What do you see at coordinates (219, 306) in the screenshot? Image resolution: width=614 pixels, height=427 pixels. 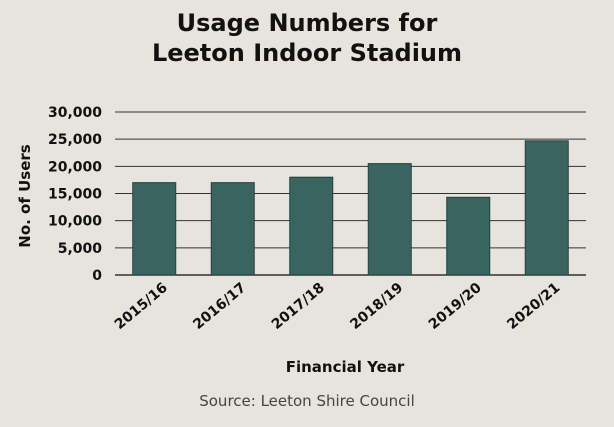 I see `x-tick-label: 2016/17` at bounding box center [219, 306].